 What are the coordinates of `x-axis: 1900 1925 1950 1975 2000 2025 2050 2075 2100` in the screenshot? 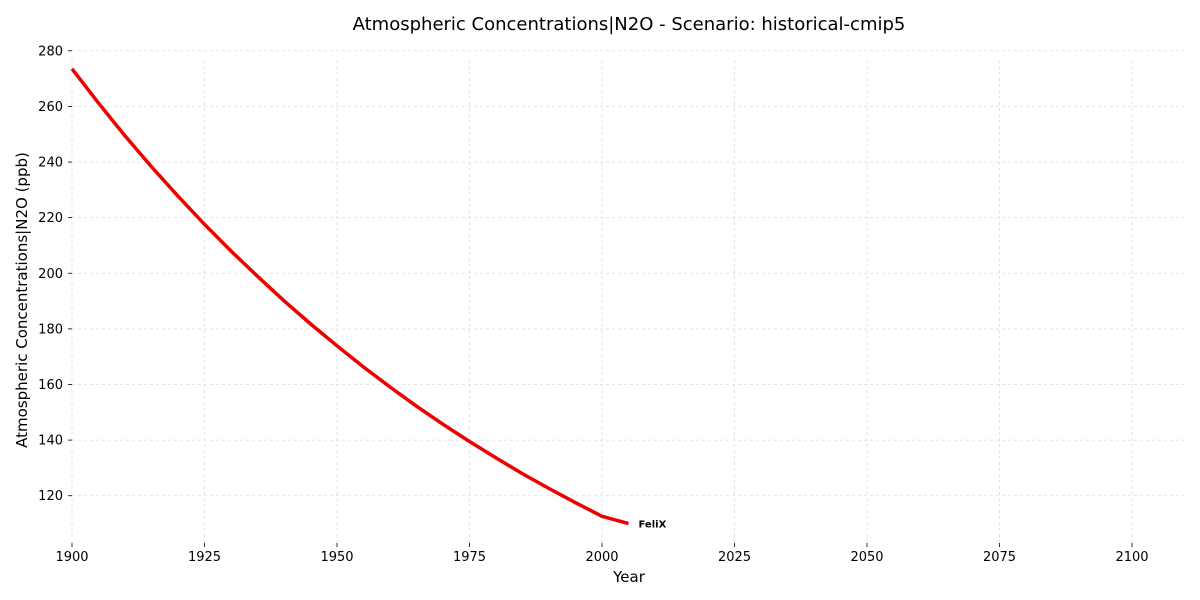 It's located at (602, 554).